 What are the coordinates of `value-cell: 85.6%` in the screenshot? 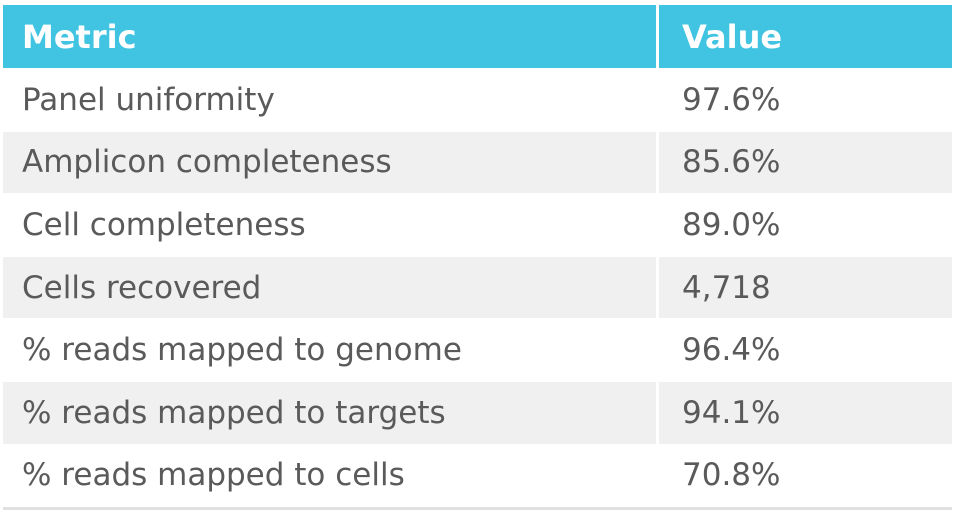 It's located at (731, 162).